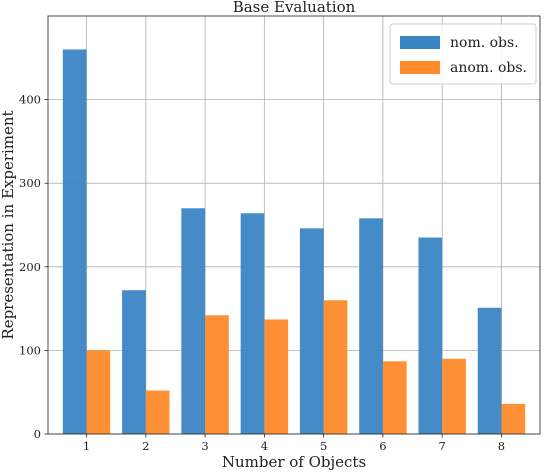 Image resolution: width=548 pixels, height=472 pixels. What do you see at coordinates (382, 446) in the screenshot?
I see `x-tick-label: 6` at bounding box center [382, 446].